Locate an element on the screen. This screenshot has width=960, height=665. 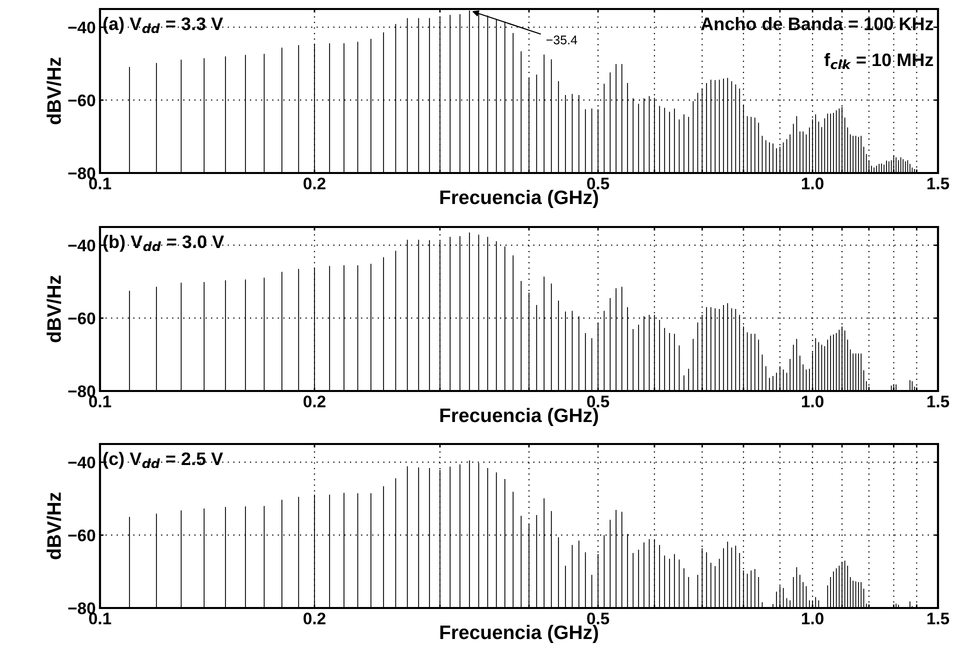
annotation: f$_{clk}$ = 10 MHz is located at coordinates (879, 61).